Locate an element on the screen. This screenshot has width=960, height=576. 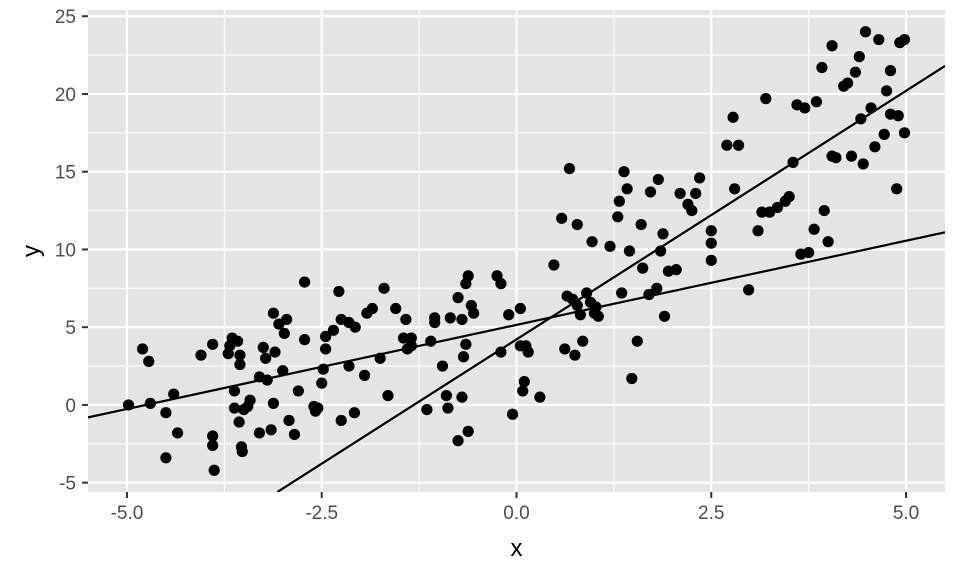
x-tick-label: 5.0 is located at coordinates (906, 513).